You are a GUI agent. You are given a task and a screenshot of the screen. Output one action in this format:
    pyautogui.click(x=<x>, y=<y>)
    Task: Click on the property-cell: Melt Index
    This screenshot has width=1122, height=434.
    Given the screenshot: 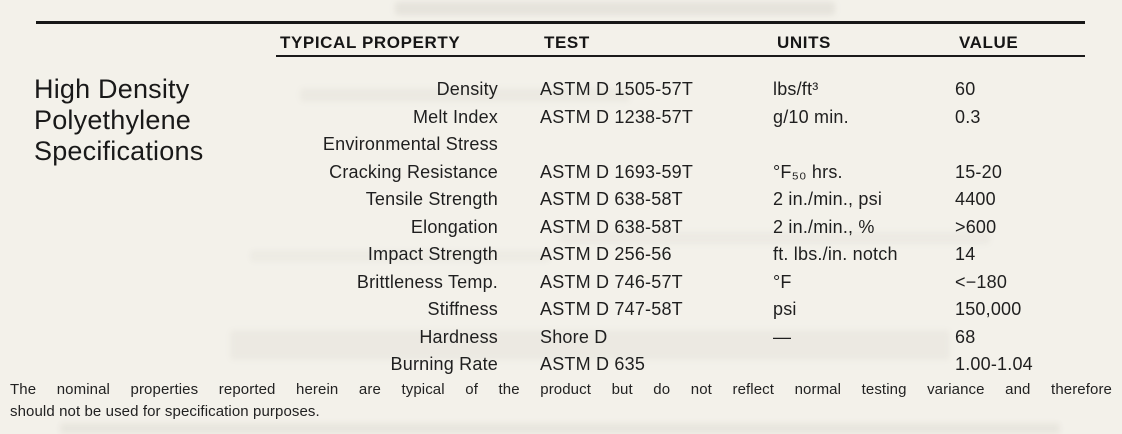 What is the action you would take?
    pyautogui.click(x=455, y=116)
    